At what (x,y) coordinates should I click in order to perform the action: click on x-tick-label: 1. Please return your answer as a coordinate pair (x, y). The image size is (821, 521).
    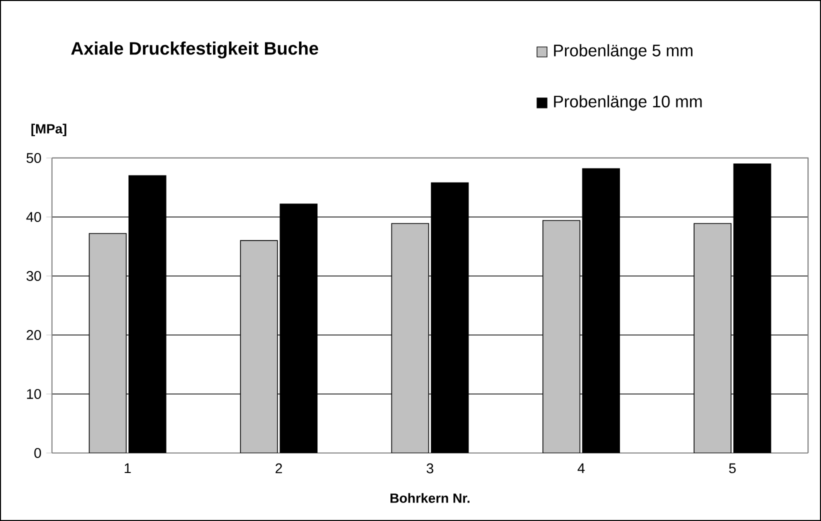
    Looking at the image, I should click on (127, 468).